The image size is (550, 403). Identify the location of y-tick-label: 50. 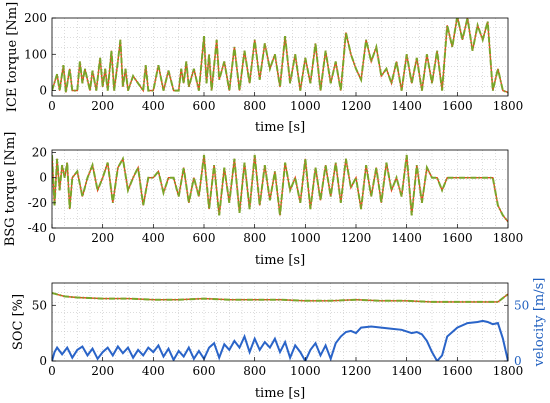
(39, 305).